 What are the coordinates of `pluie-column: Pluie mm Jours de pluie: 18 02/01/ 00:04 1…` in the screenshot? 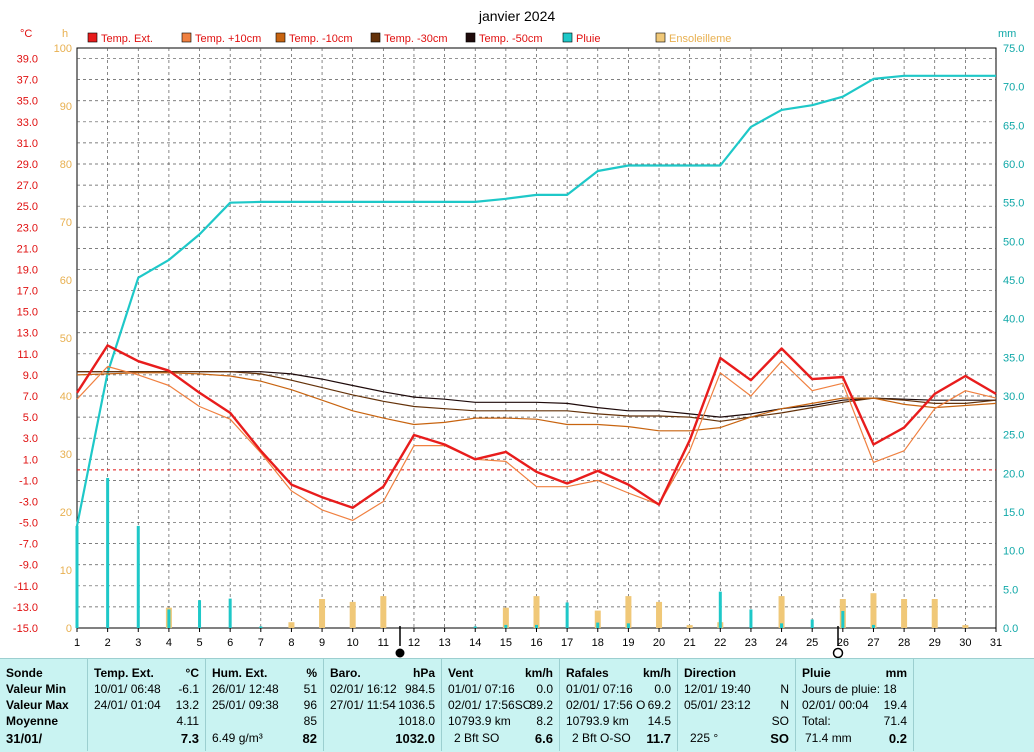 It's located at (855, 705).